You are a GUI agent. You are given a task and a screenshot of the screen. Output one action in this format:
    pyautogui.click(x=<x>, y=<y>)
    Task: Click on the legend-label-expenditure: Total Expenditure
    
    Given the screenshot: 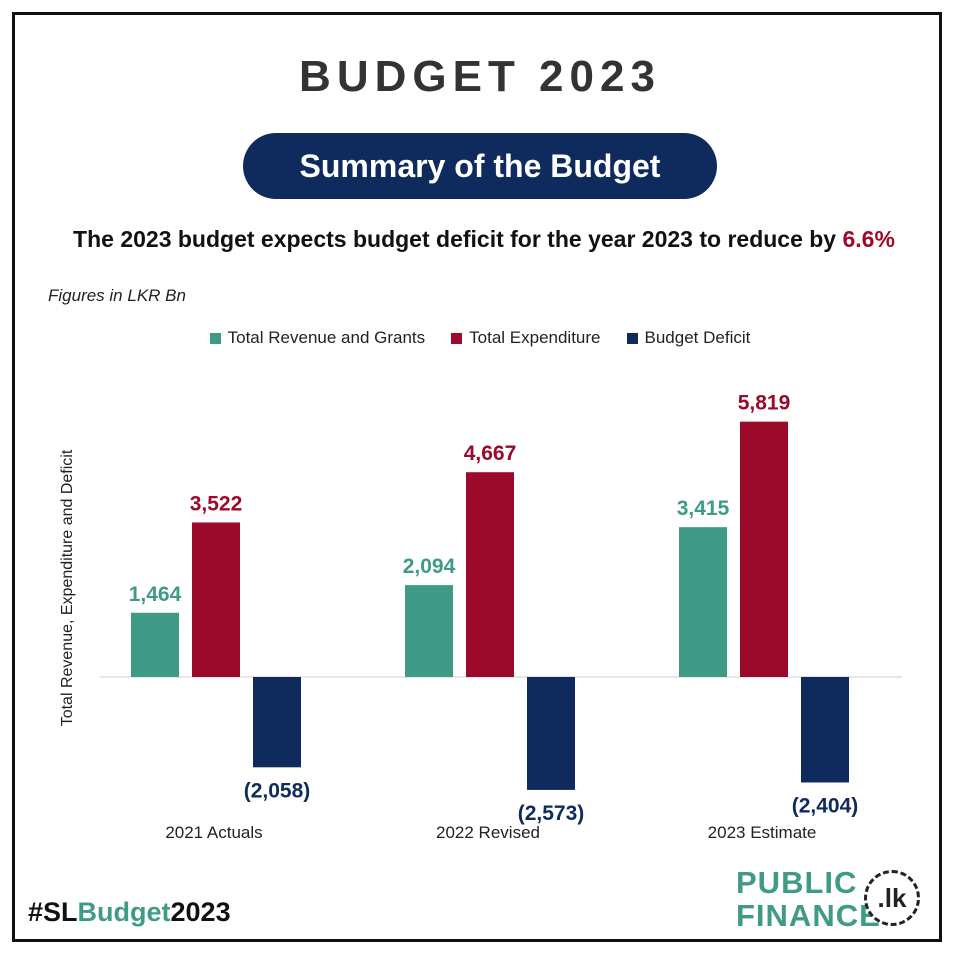 What is the action you would take?
    pyautogui.click(x=535, y=337)
    